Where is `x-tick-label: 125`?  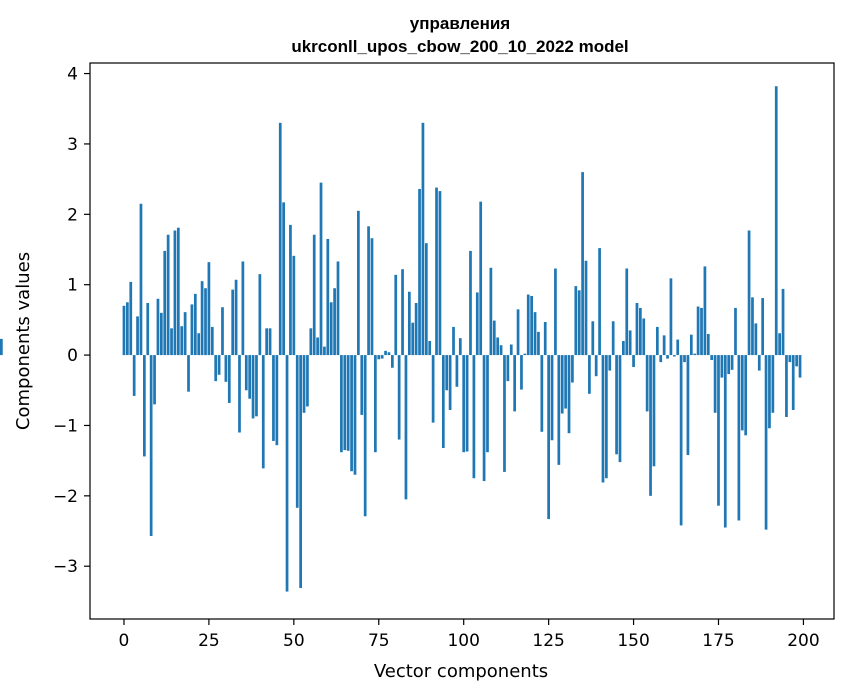 x-tick-label: 125 is located at coordinates (548, 641).